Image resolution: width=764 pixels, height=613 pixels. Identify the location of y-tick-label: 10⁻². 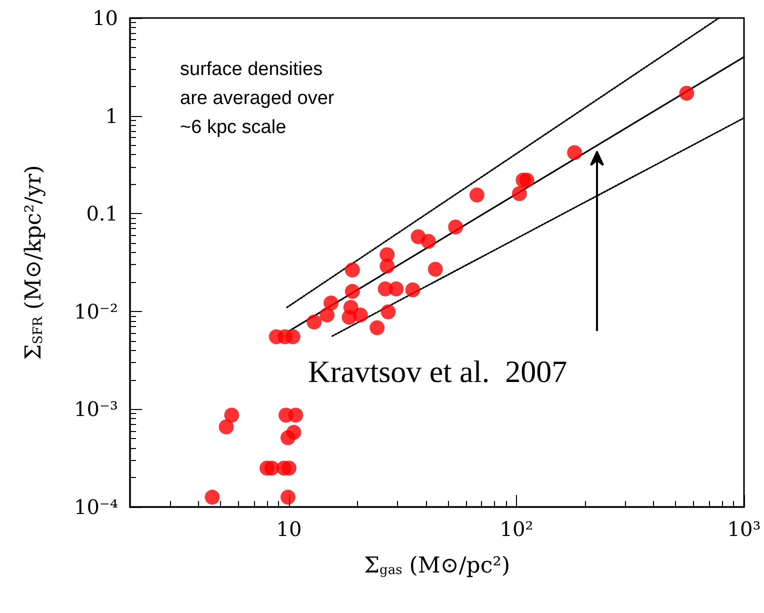
(96, 311).